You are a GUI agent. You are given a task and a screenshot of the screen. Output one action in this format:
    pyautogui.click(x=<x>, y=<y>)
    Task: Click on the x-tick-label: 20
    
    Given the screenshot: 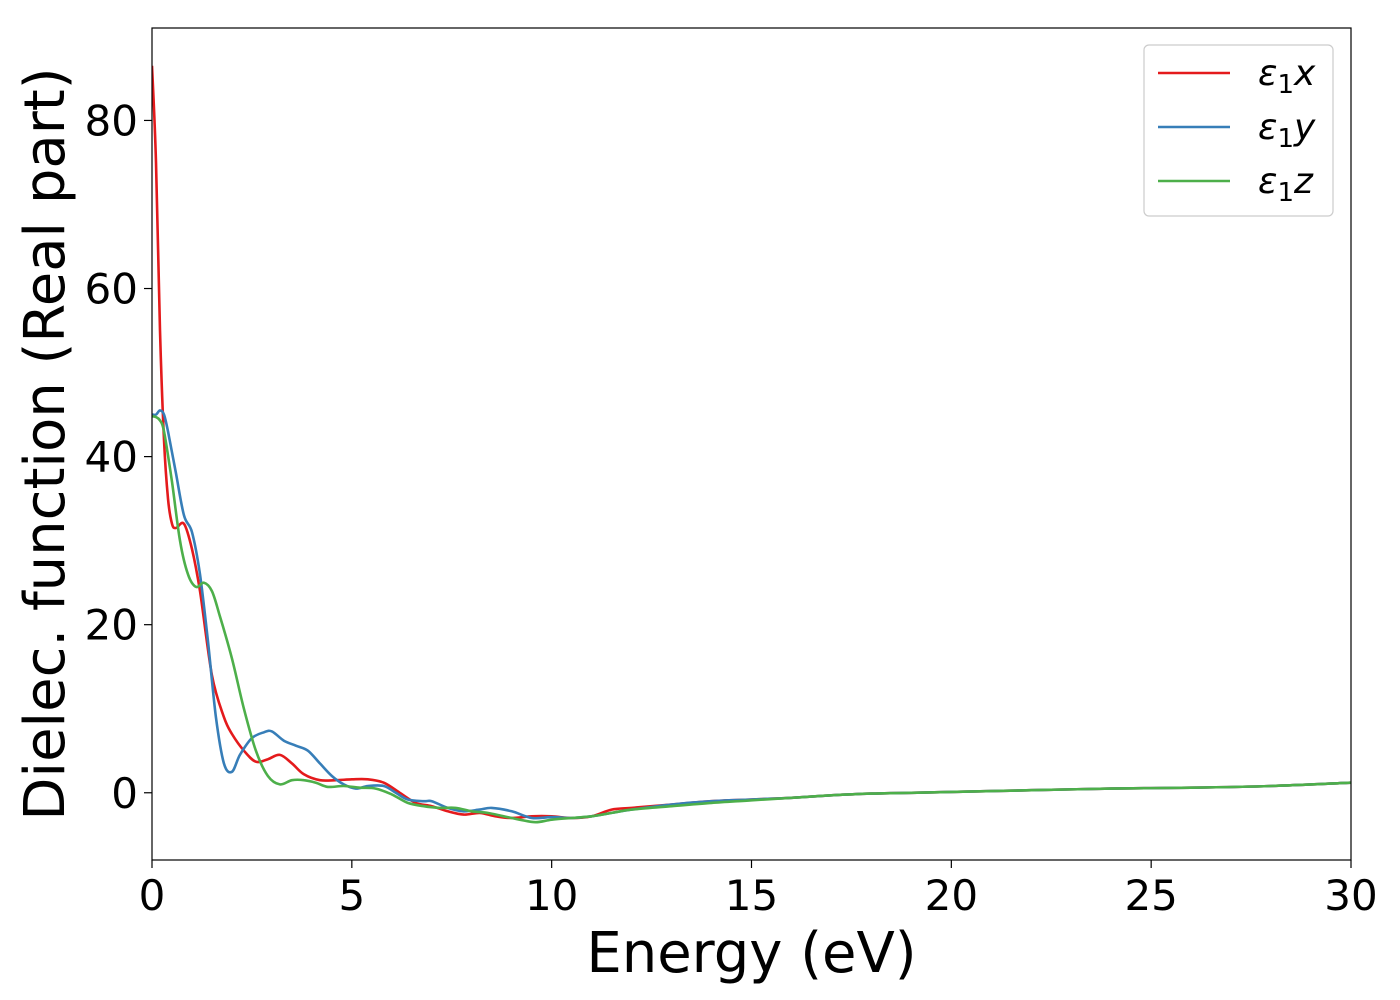 What is the action you would take?
    pyautogui.click(x=951, y=895)
    